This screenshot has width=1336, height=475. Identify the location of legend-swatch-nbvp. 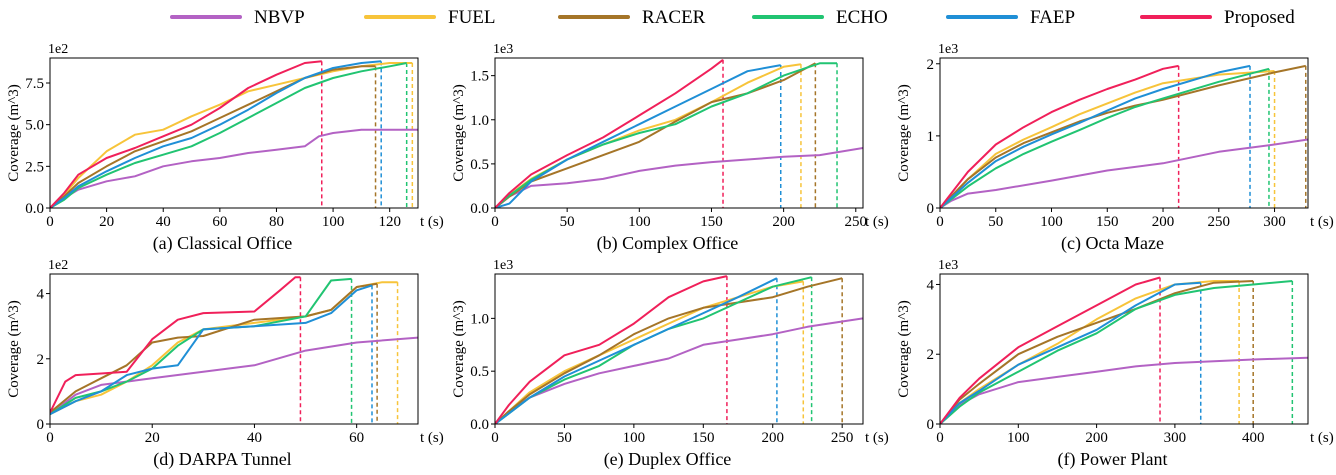
(206, 17).